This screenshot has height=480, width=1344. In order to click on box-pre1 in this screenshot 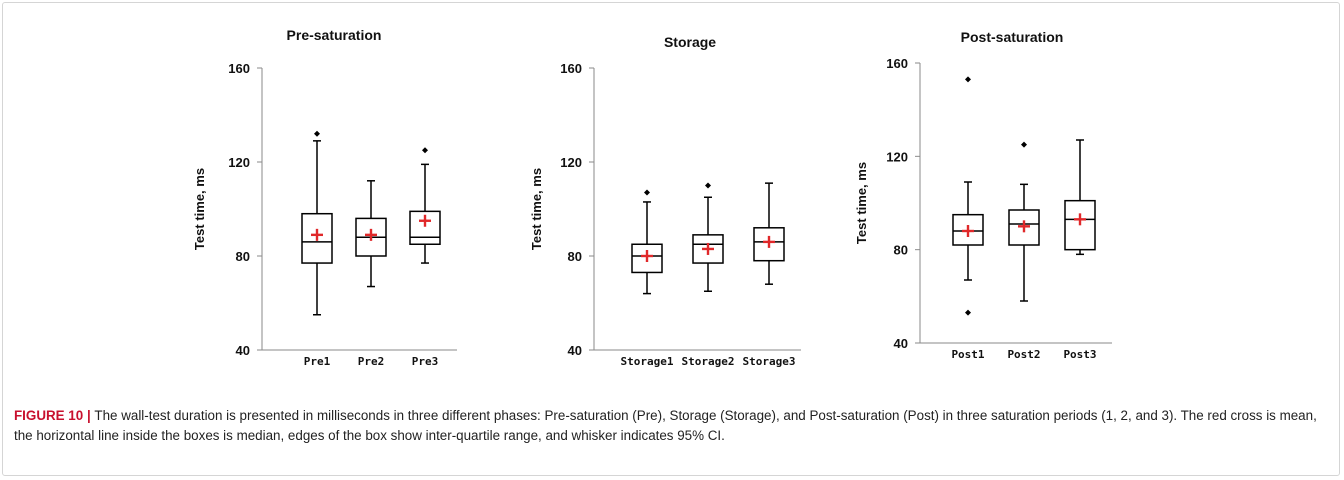, I will do `click(317, 223)`.